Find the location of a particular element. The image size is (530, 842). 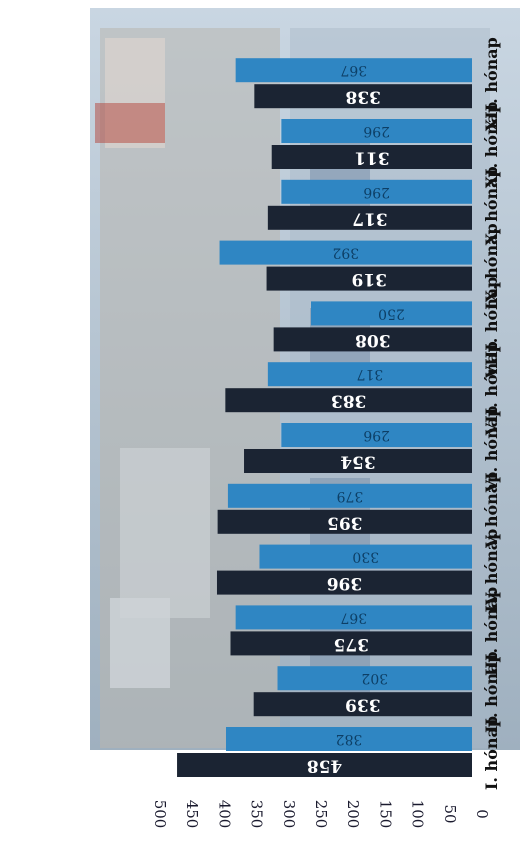

category-label: X. hónap is located at coordinates (491, 205).